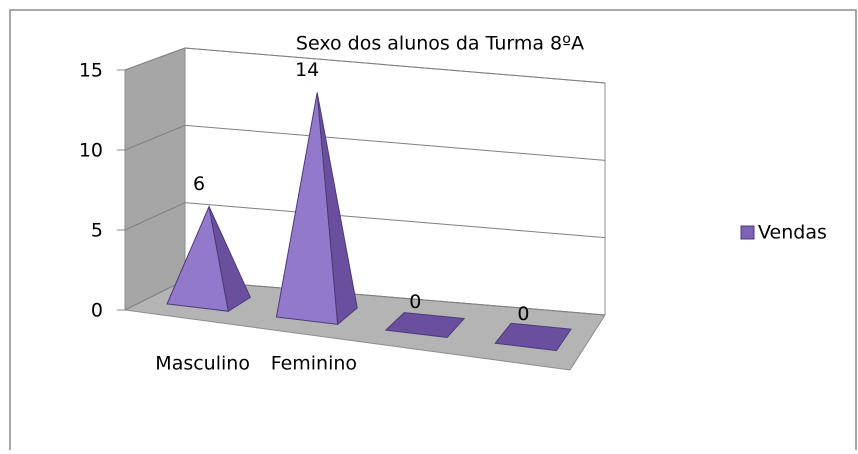 This screenshot has width=858, height=454. I want to click on chart-title: Sexo dos alunos da Turma 8ºA, so click(440, 44).